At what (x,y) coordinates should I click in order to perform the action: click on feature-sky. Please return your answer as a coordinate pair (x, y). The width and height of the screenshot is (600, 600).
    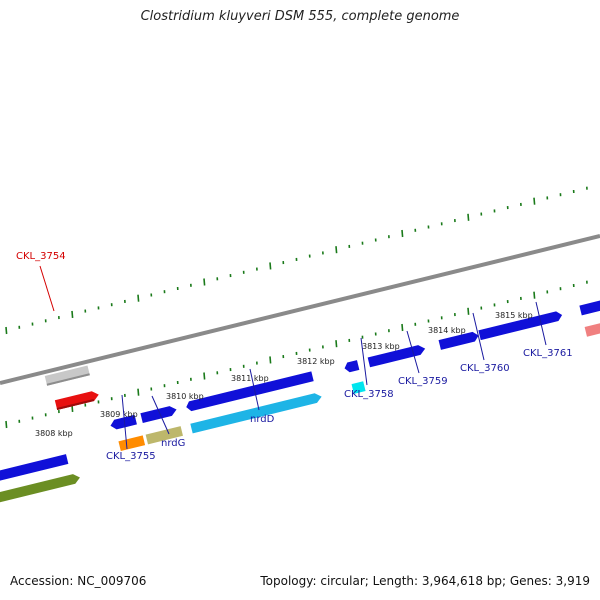
    Looking at the image, I should click on (256, 413).